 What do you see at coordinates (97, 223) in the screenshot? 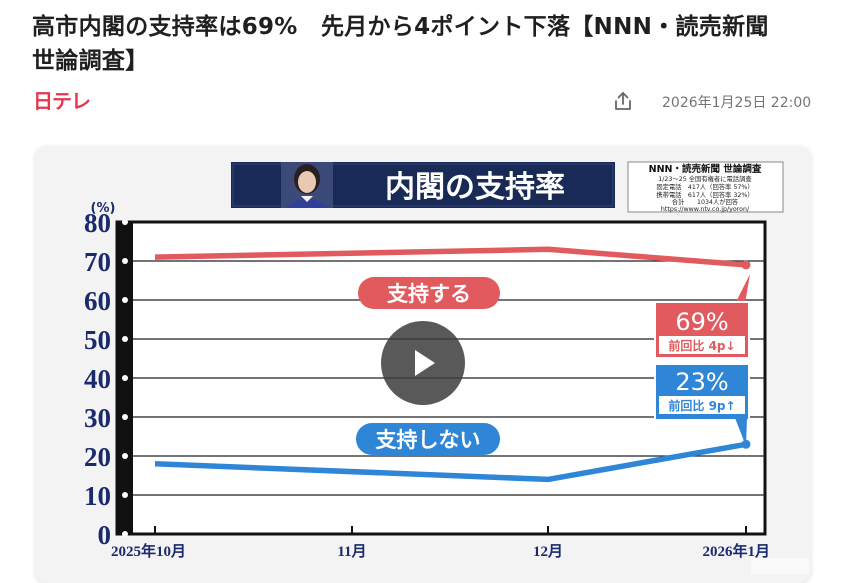
I see `y-tick-label: 80` at bounding box center [97, 223].